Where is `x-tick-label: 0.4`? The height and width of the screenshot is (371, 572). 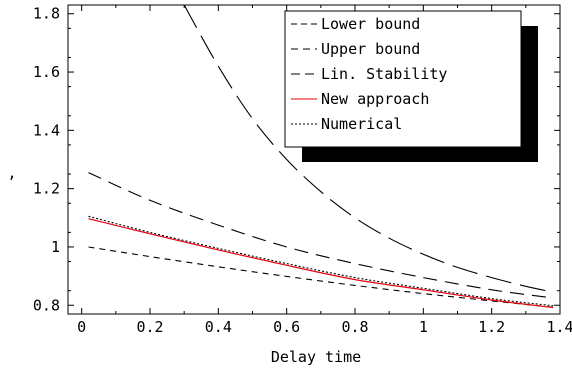
x-tick-label: 0.4 is located at coordinates (218, 327).